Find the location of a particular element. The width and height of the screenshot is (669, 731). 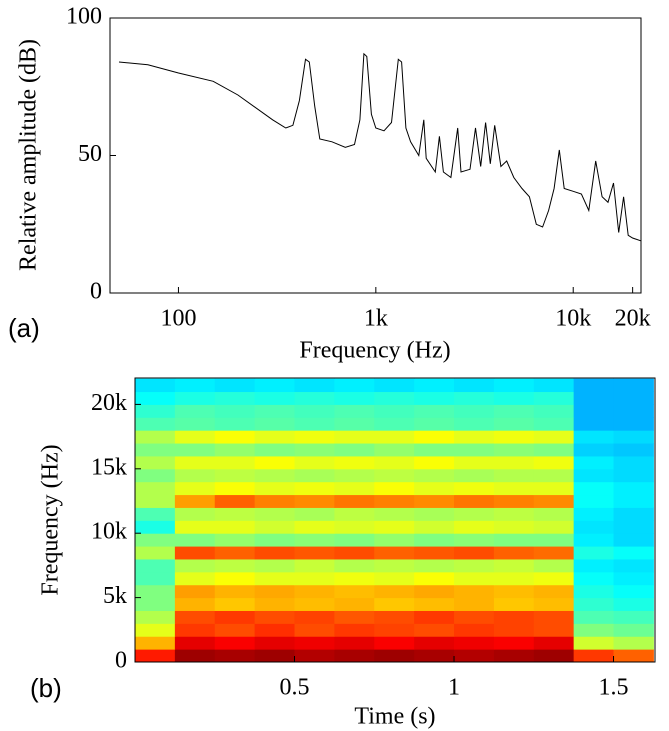

x-tick-label: 20k is located at coordinates (633, 319).